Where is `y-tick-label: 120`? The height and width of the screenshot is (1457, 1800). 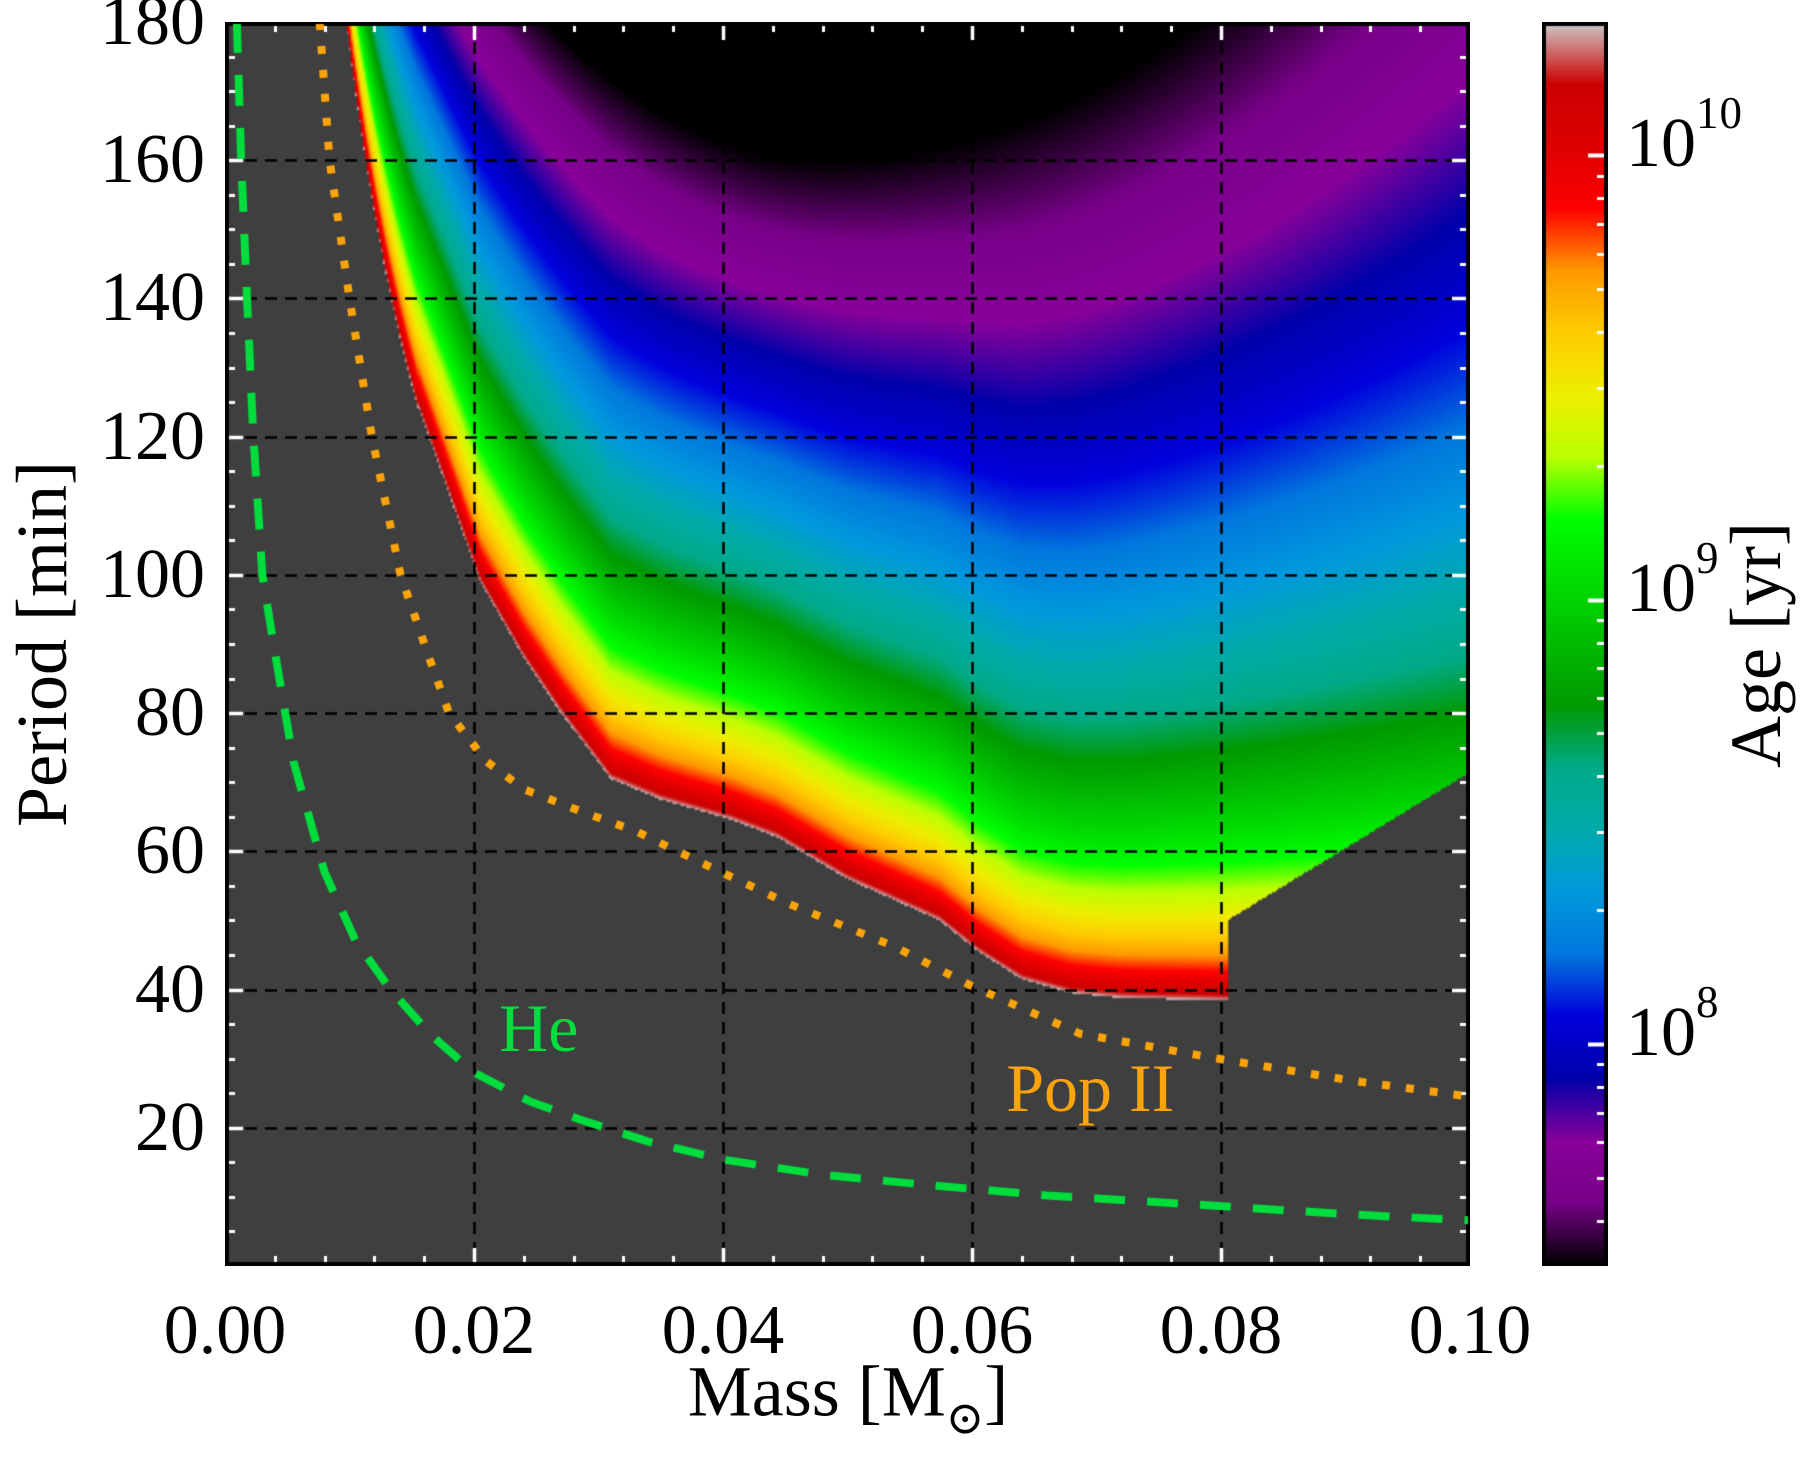 y-tick-label: 120 is located at coordinates (152, 436).